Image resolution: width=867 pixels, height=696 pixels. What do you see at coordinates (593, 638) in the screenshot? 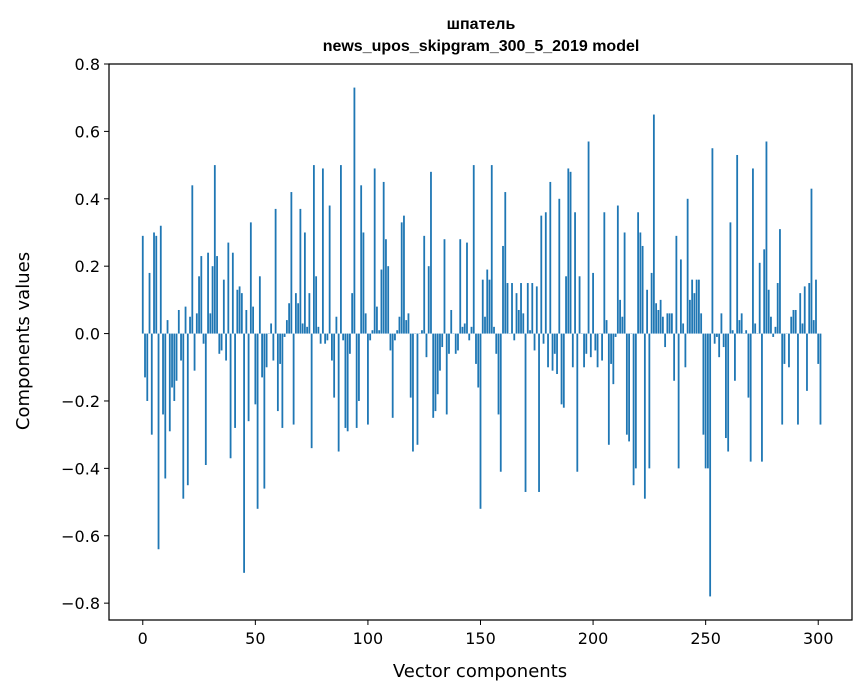
I see `x-tick-label: 200` at bounding box center [593, 638].